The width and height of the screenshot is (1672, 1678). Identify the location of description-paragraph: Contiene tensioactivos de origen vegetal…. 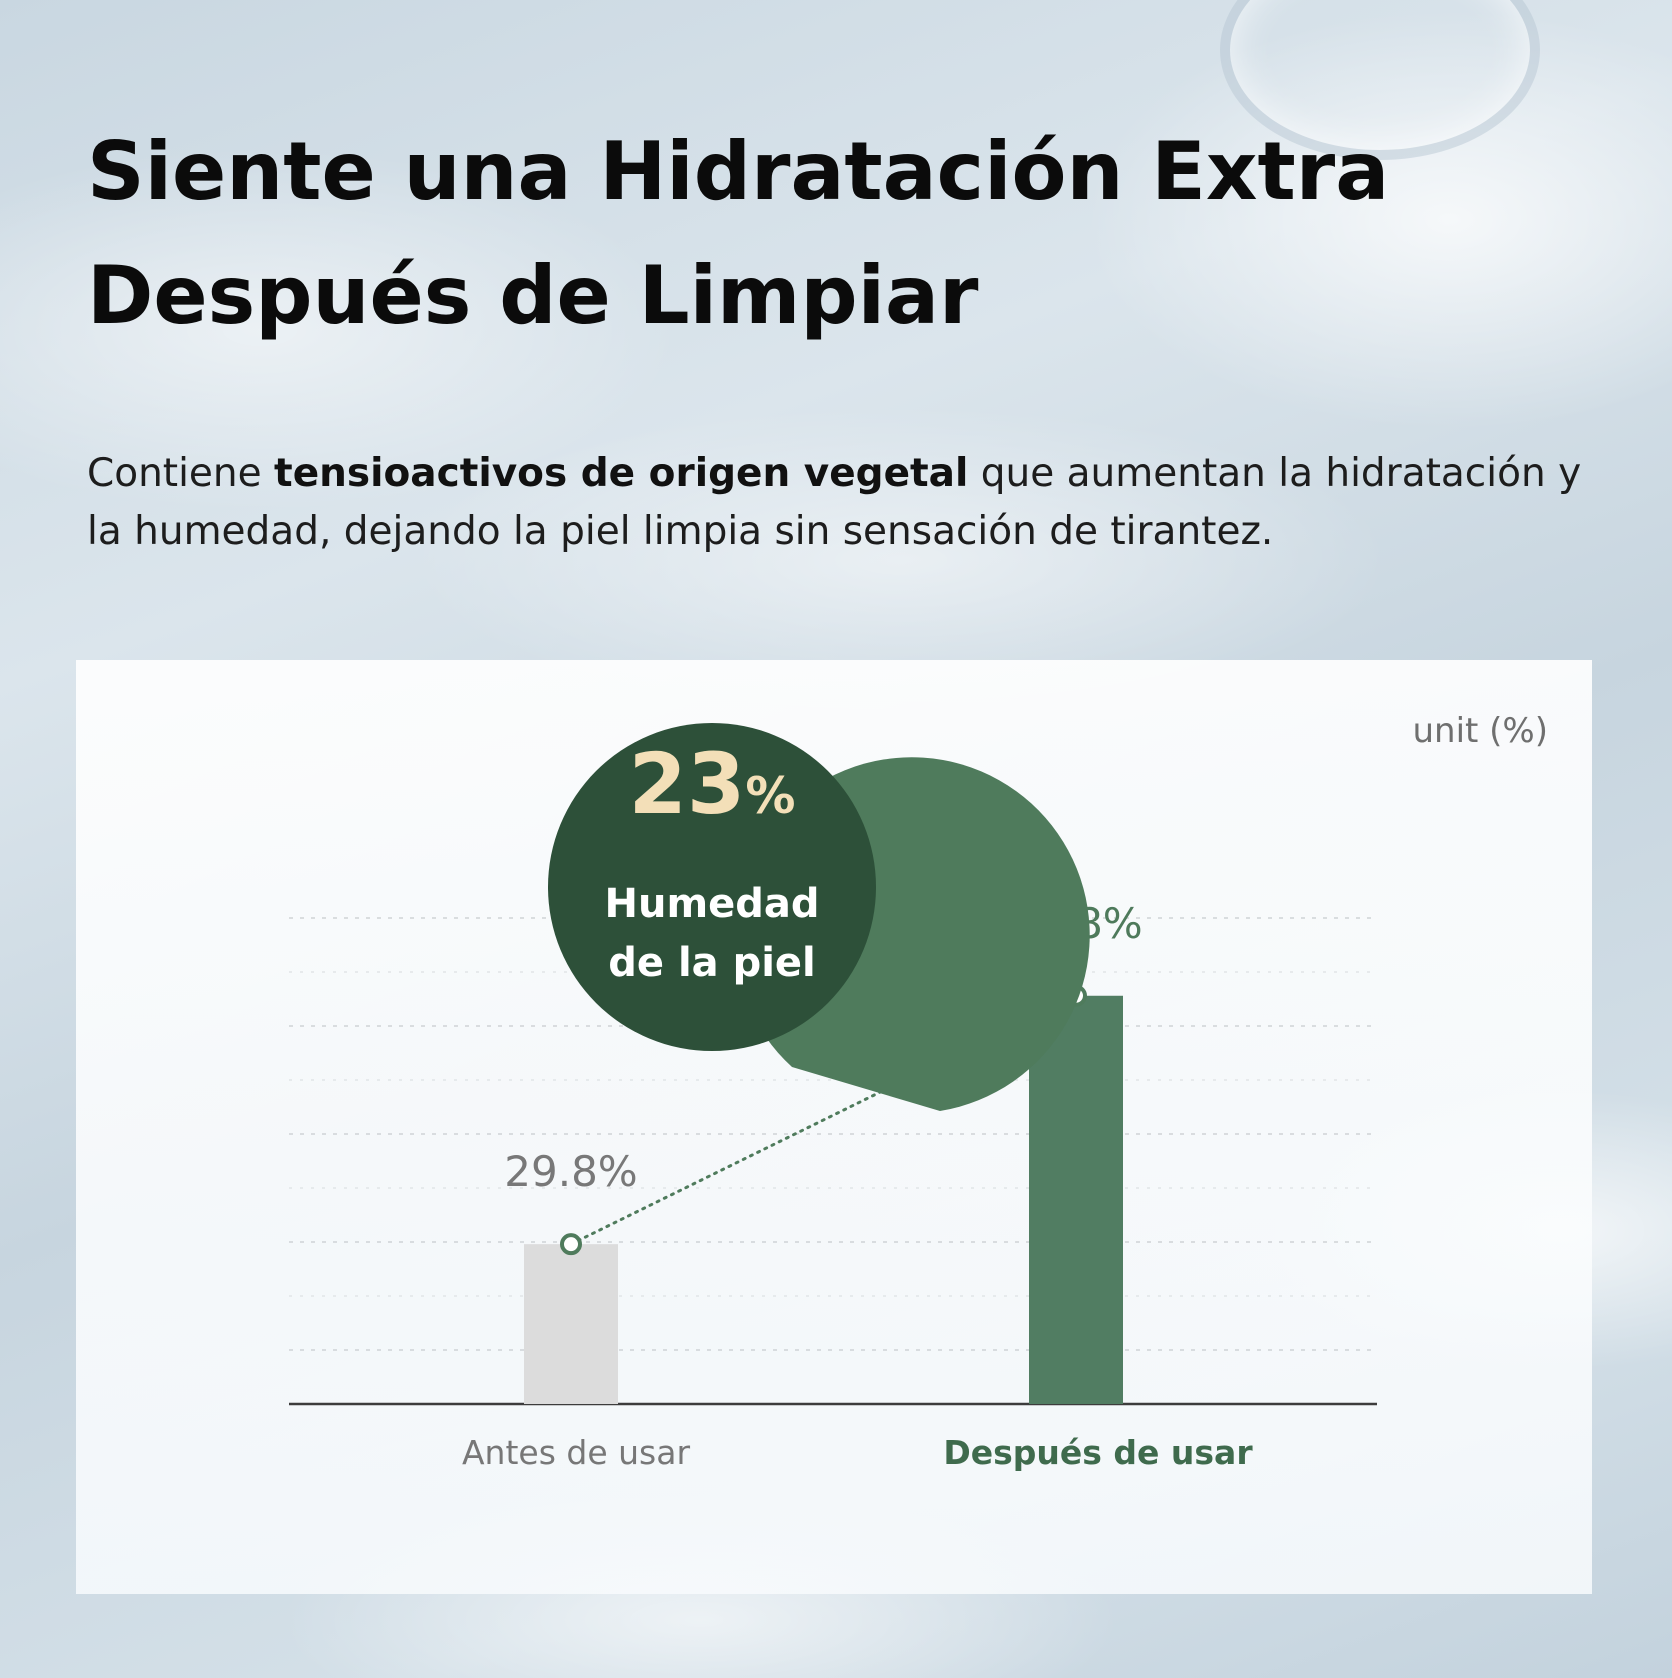
(857, 503).